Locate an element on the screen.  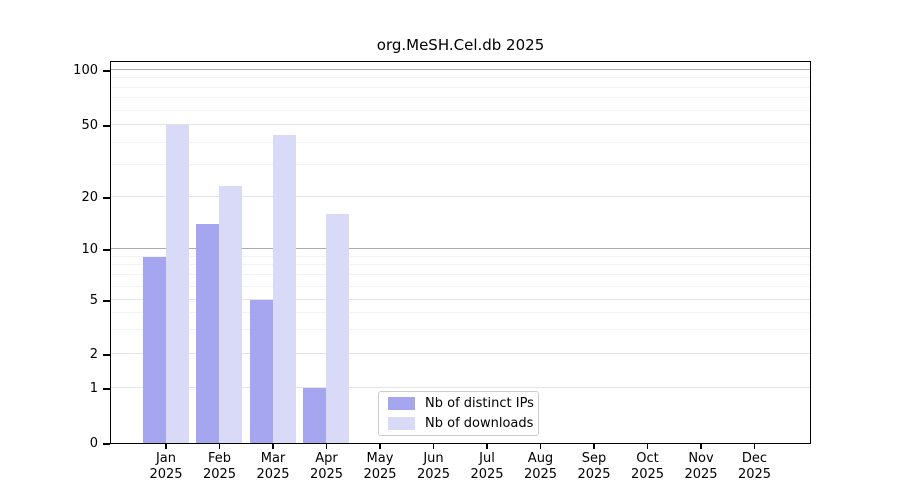
legend-row-distinct-ips: Nb of distinct IPs is located at coordinates (461, 403).